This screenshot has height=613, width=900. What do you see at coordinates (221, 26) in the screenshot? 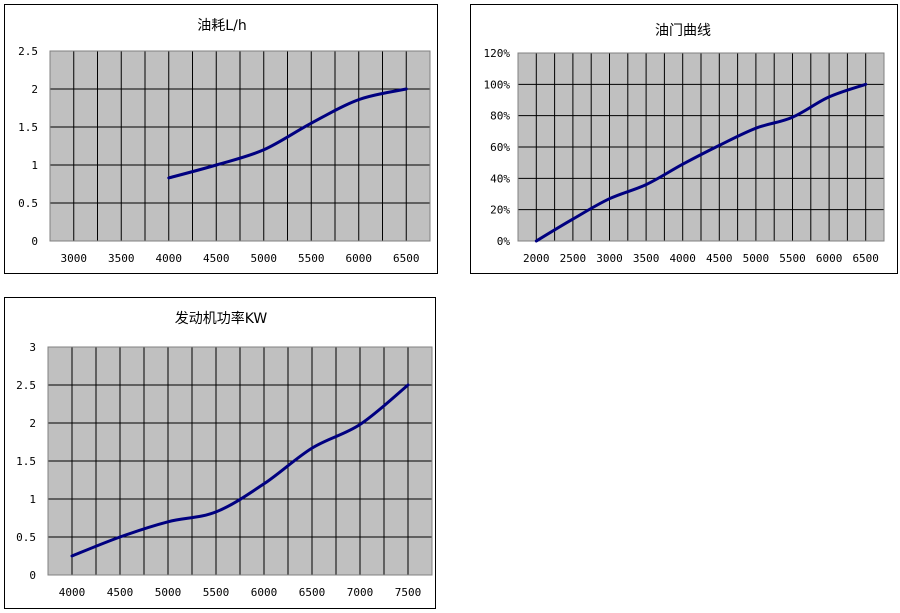
I see `chart-title: 油耗L/h` at bounding box center [221, 26].